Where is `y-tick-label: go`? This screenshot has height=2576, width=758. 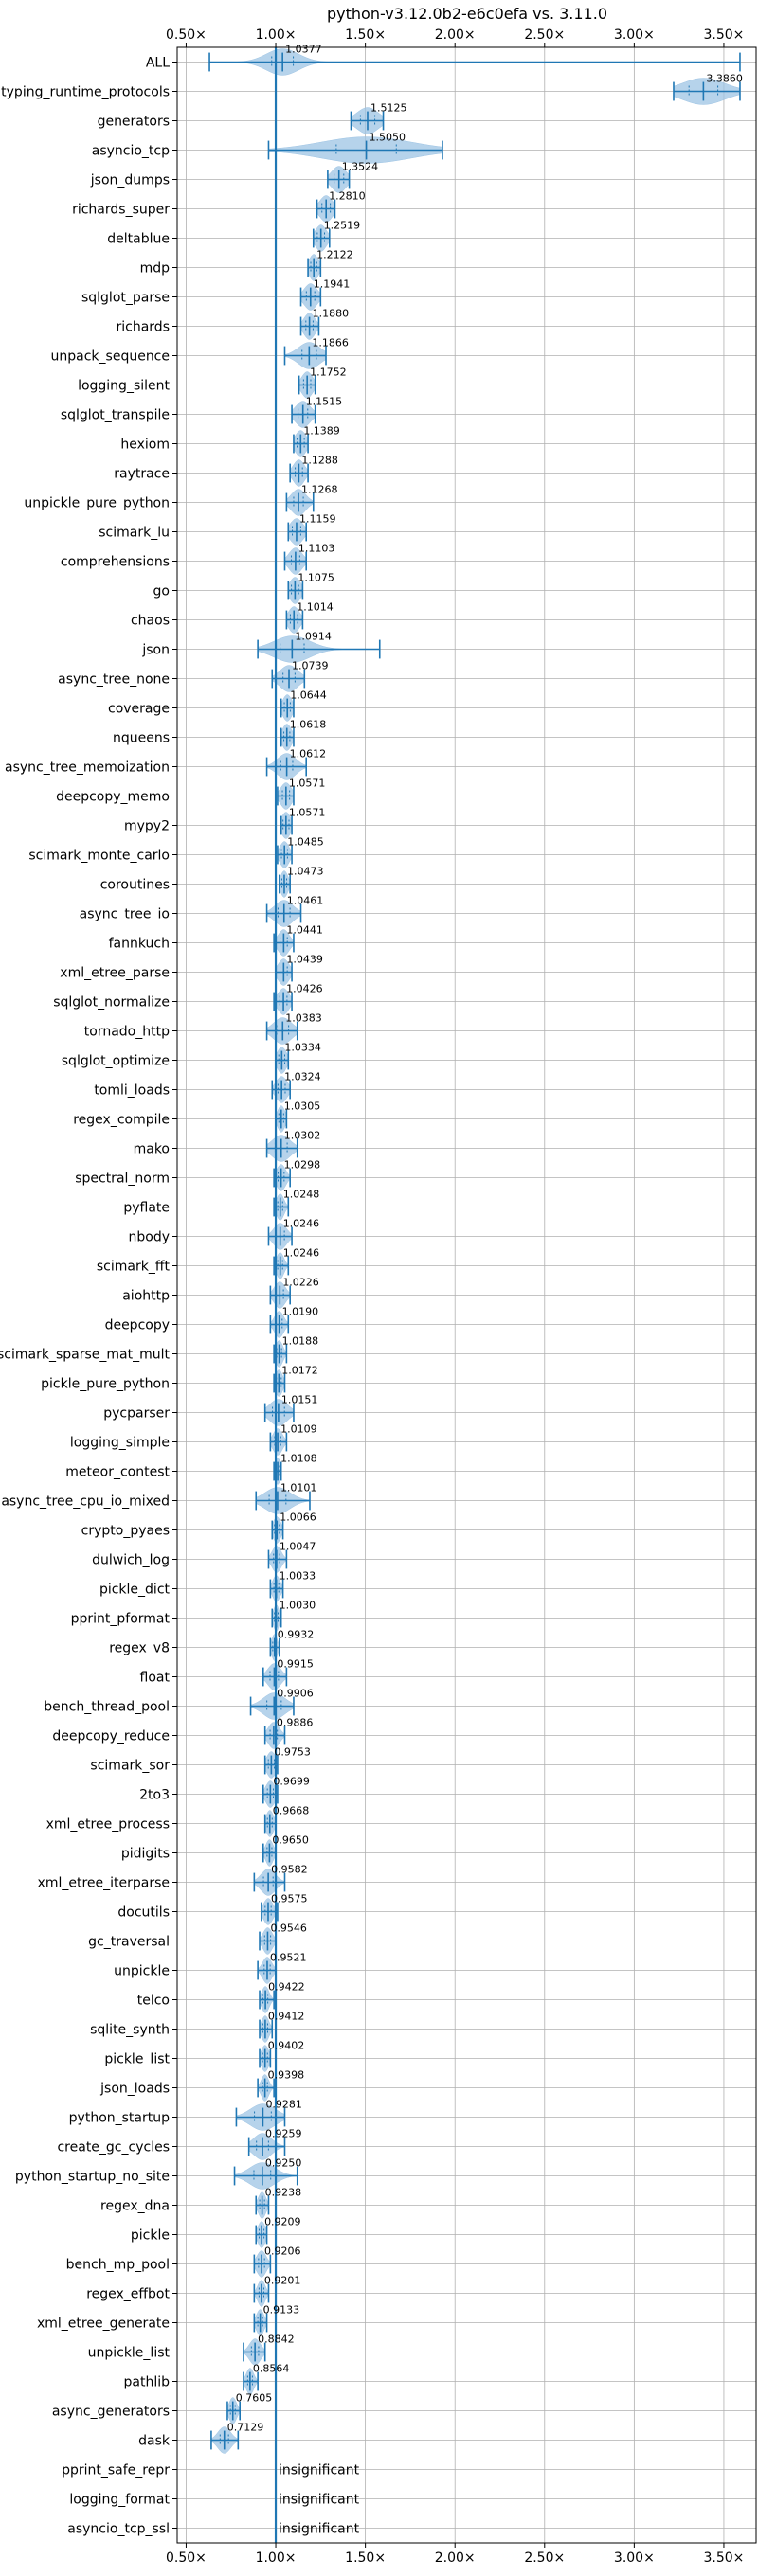 y-tick-label: go is located at coordinates (161, 591).